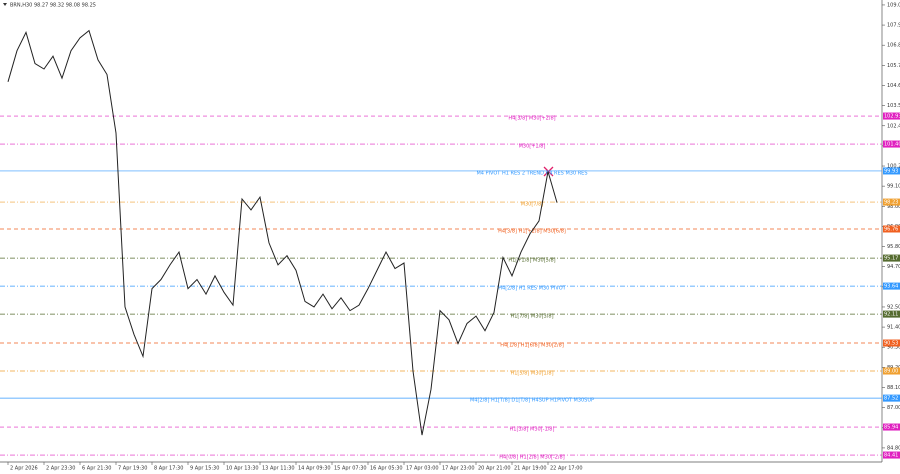  I want to click on level-label: H4[2/8] H1 RES M30 PIVOT, so click(532, 289).